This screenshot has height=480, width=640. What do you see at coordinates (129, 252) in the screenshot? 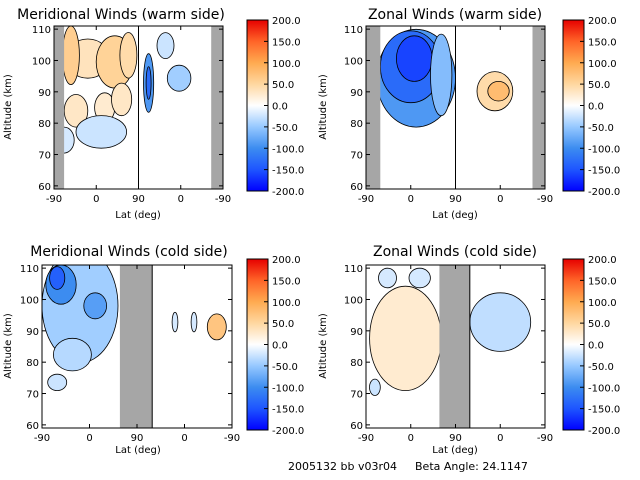
I see `panel-title: Meridional Winds (cold side)` at bounding box center [129, 252].